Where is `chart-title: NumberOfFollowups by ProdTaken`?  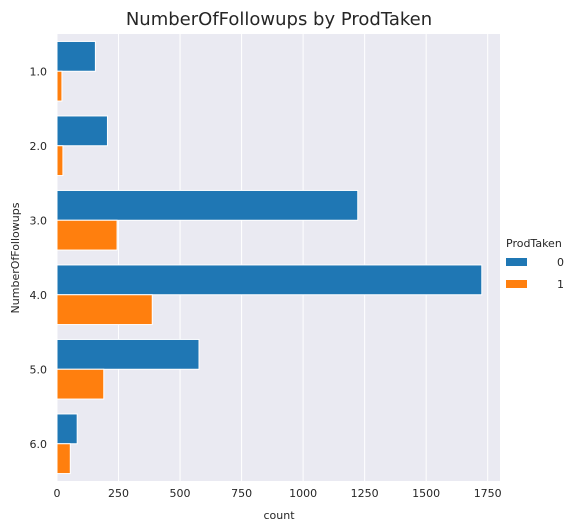 chart-title: NumberOfFollowups by ProdTaken is located at coordinates (279, 19).